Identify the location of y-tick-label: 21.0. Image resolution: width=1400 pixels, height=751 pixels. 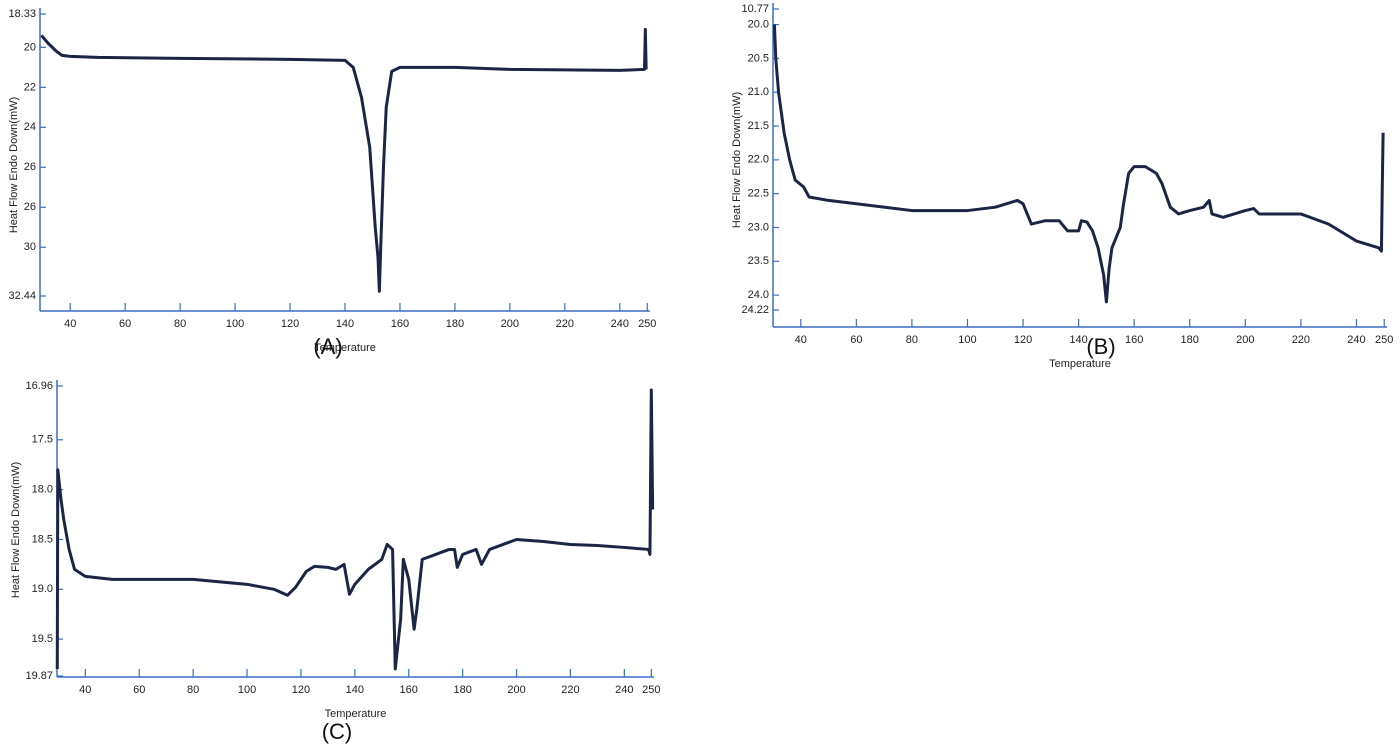
(758, 92).